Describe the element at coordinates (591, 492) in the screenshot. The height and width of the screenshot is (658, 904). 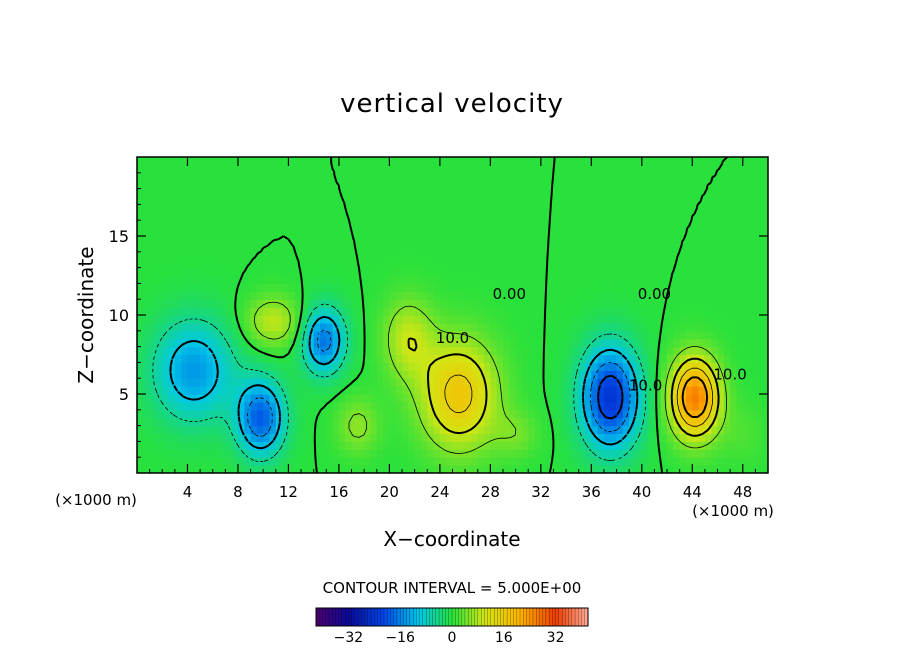
I see `x-tick-label: 36` at that location.